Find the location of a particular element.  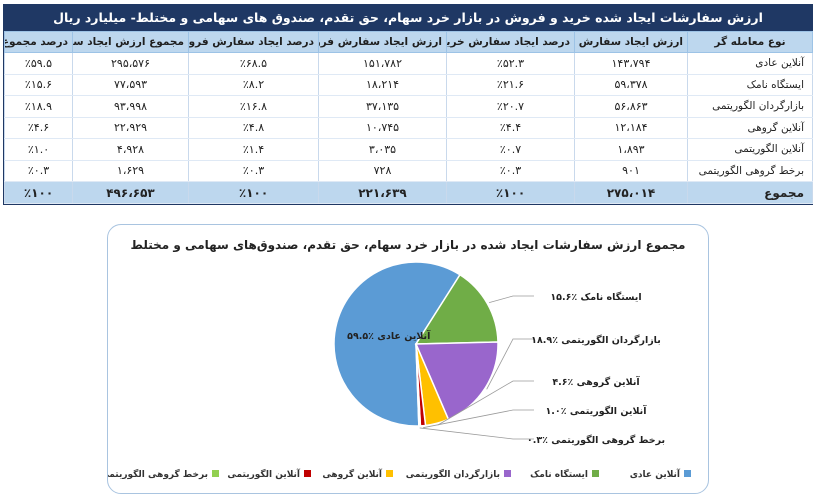

legend-label: برخط گروهی الگوریتمی is located at coordinates (158, 474).